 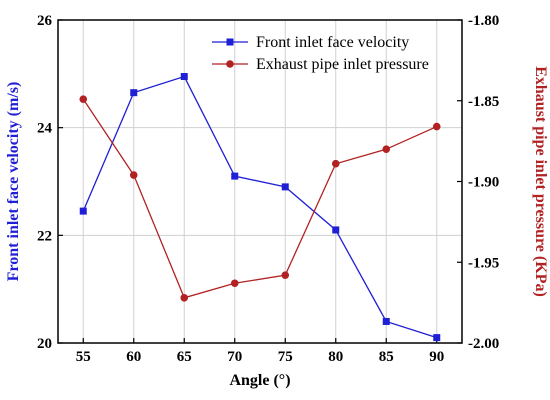 I want to click on legend-marker-pressure, so click(x=230, y=64).